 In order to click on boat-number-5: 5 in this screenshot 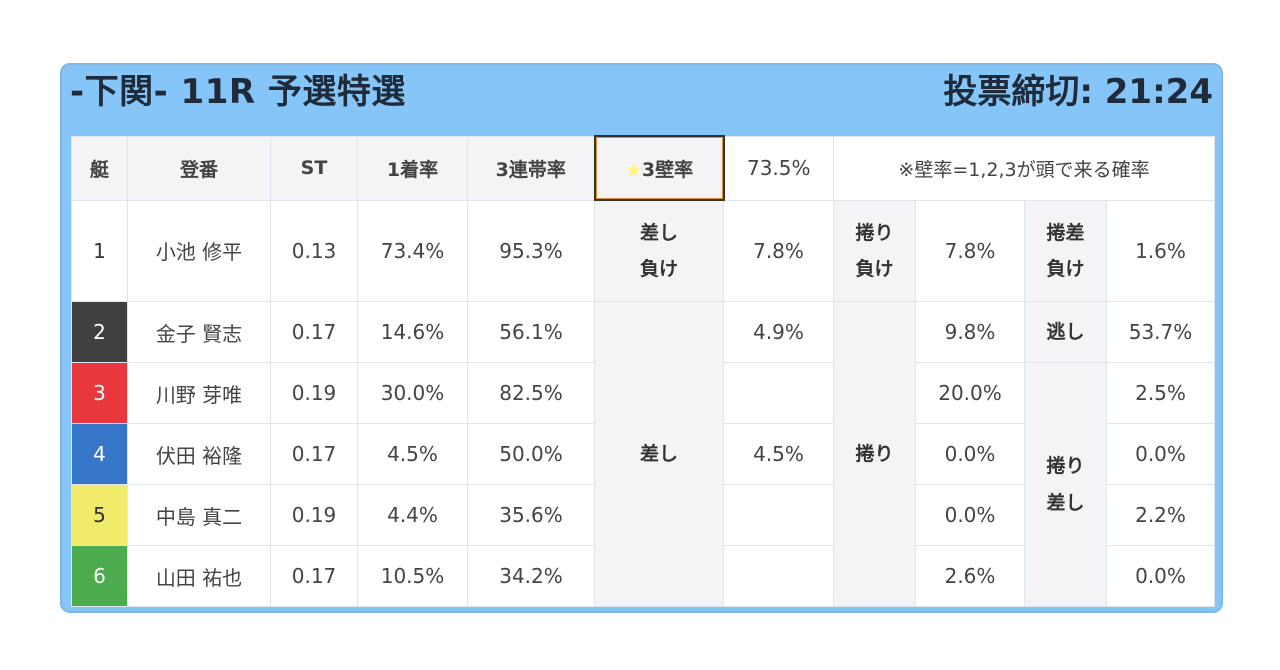, I will do `click(99, 515)`.